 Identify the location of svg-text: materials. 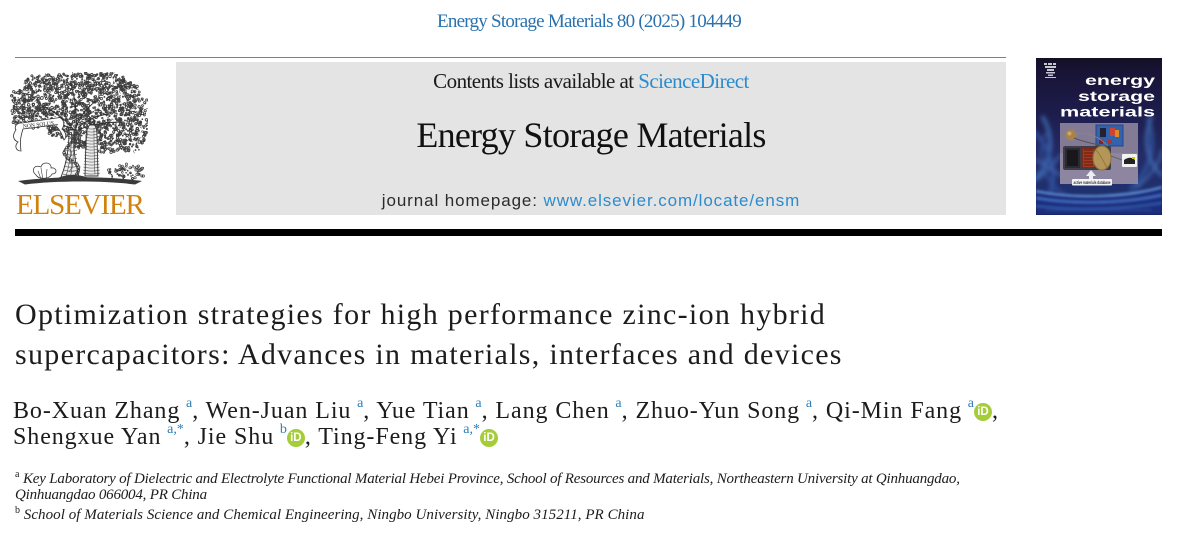
(1107, 112).